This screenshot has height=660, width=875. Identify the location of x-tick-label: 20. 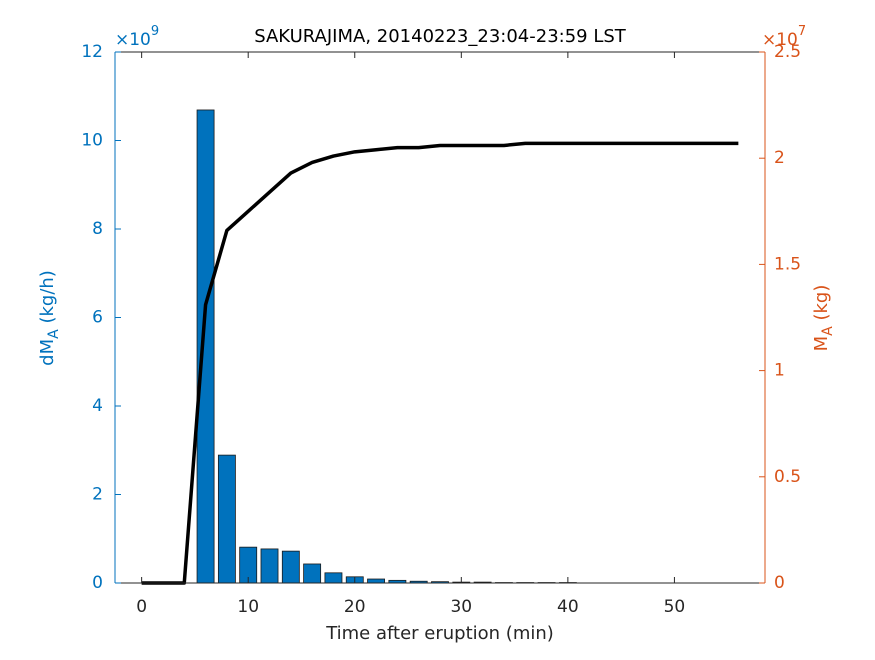
(355, 607).